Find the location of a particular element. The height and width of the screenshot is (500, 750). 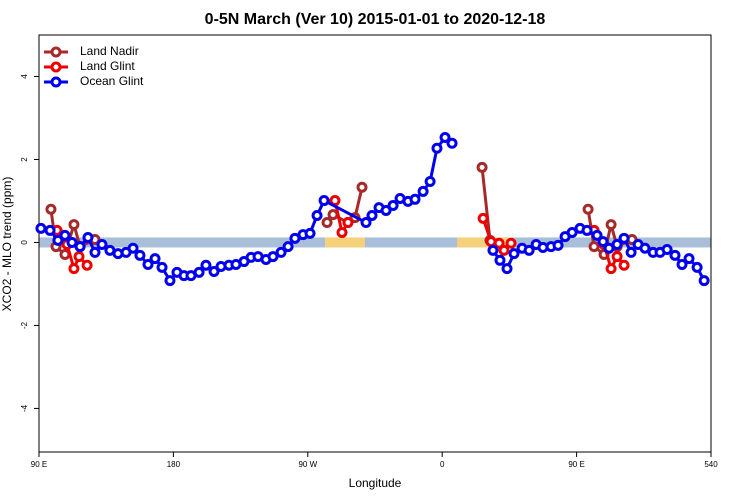

y-tick-label: -4 is located at coordinates (24, 408).